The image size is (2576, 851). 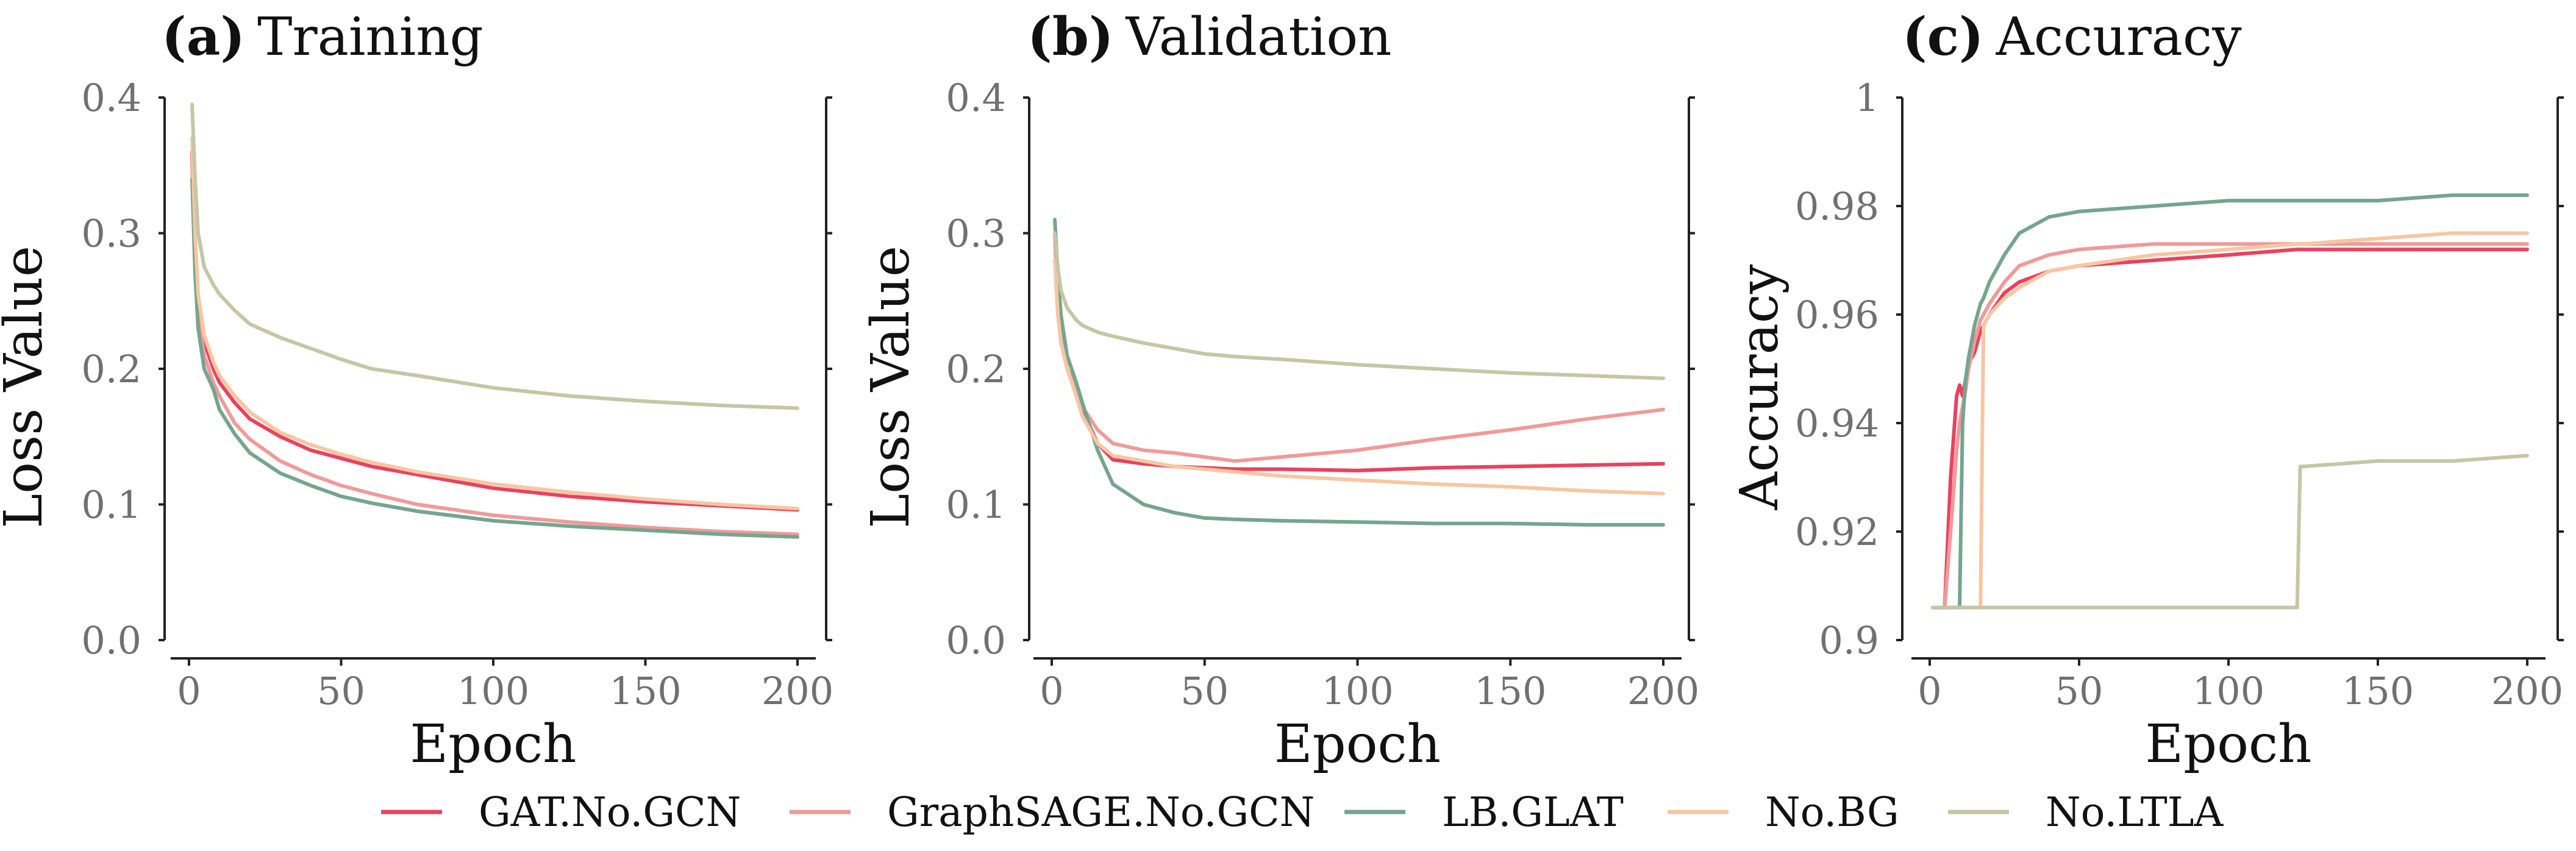 I want to click on panel-title: (b) Validation, so click(x=1209, y=37).